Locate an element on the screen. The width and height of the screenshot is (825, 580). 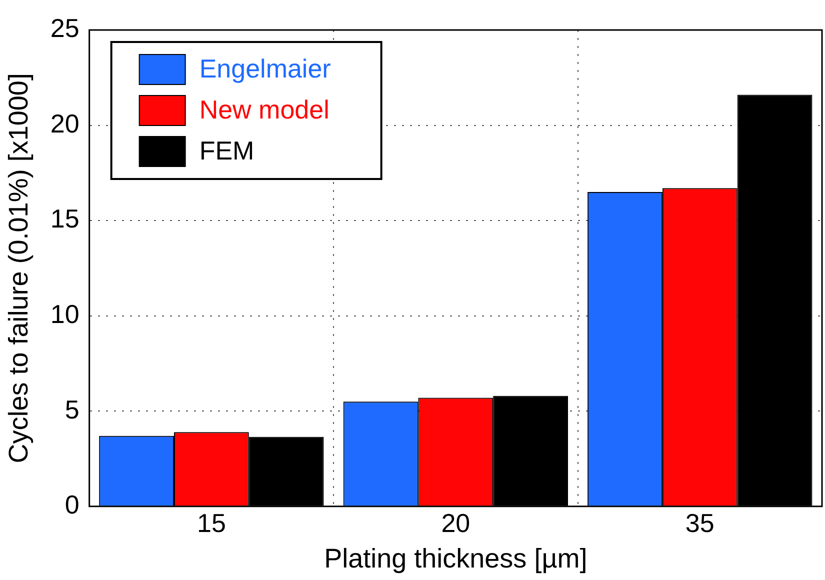
y-tick-label: 0 is located at coordinates (72, 505).